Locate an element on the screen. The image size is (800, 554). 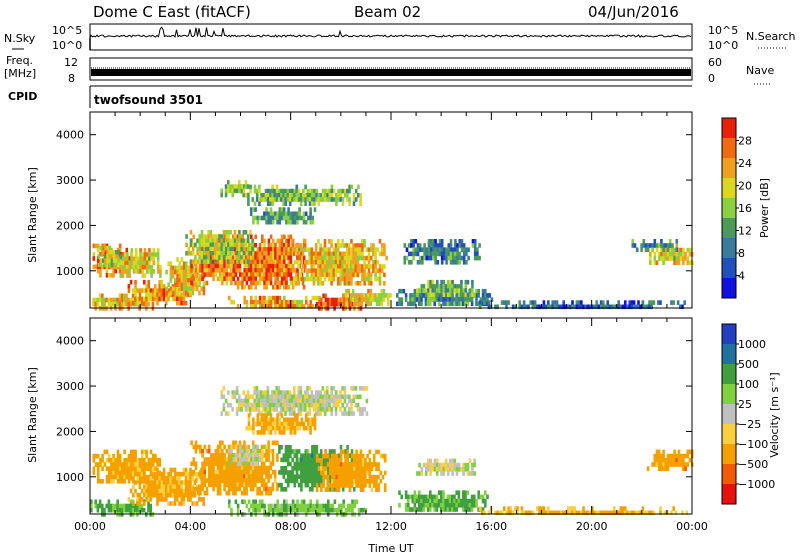
x-tick-label: 00:00 is located at coordinates (90, 526).